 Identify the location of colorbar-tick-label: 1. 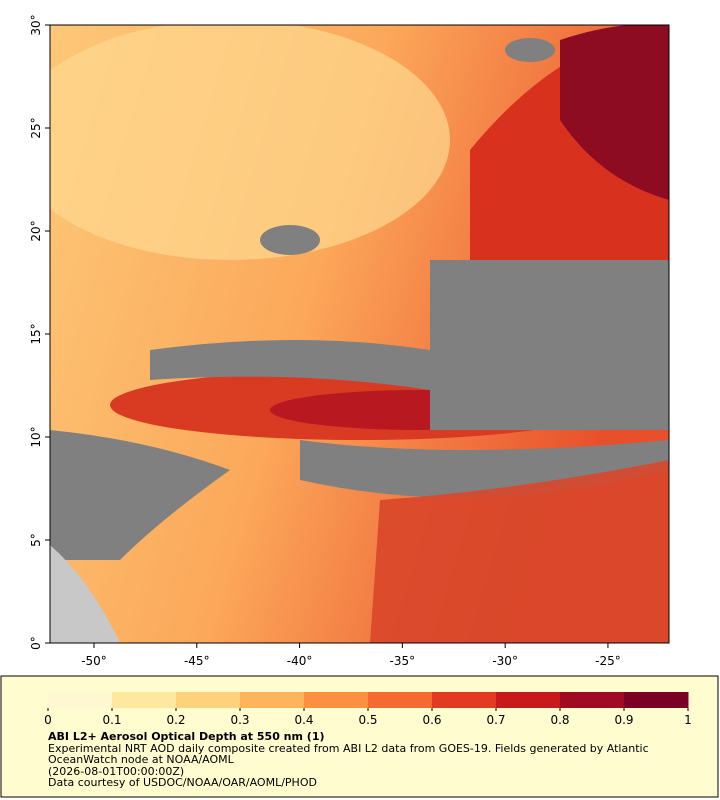
(688, 720).